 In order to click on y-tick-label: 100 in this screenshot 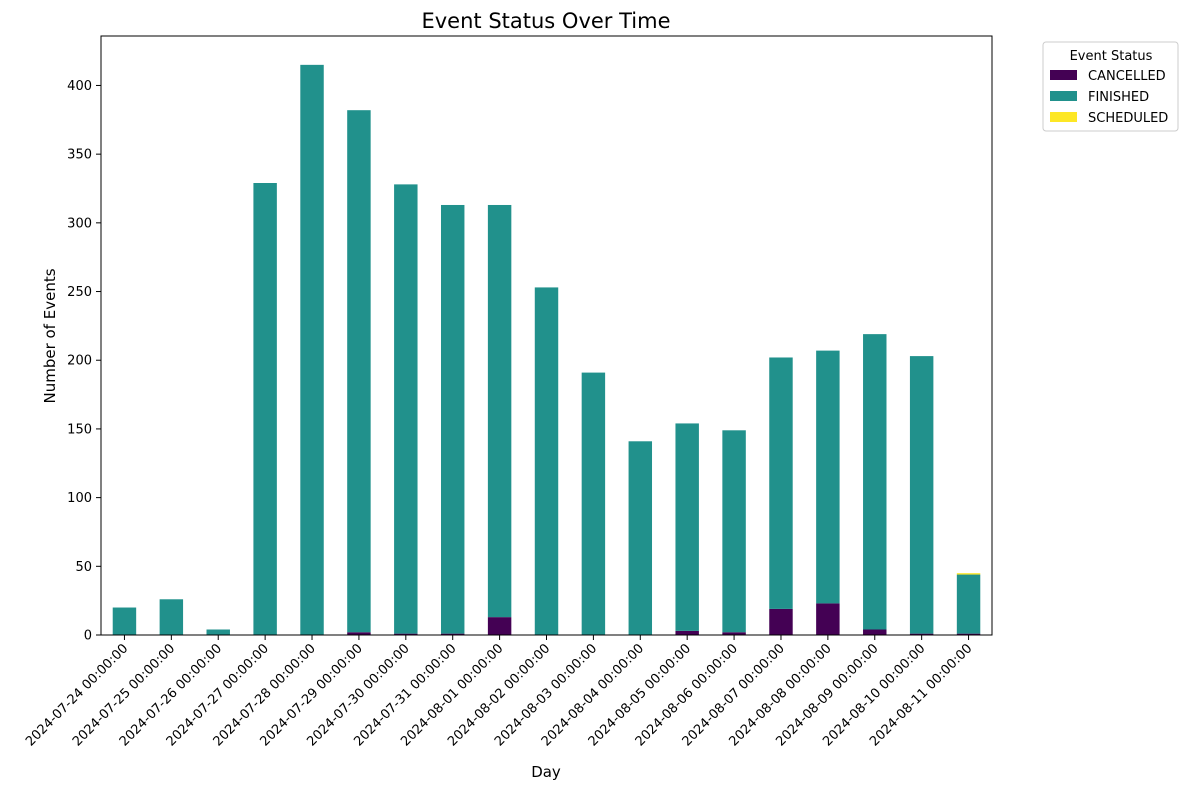, I will do `click(79, 498)`.